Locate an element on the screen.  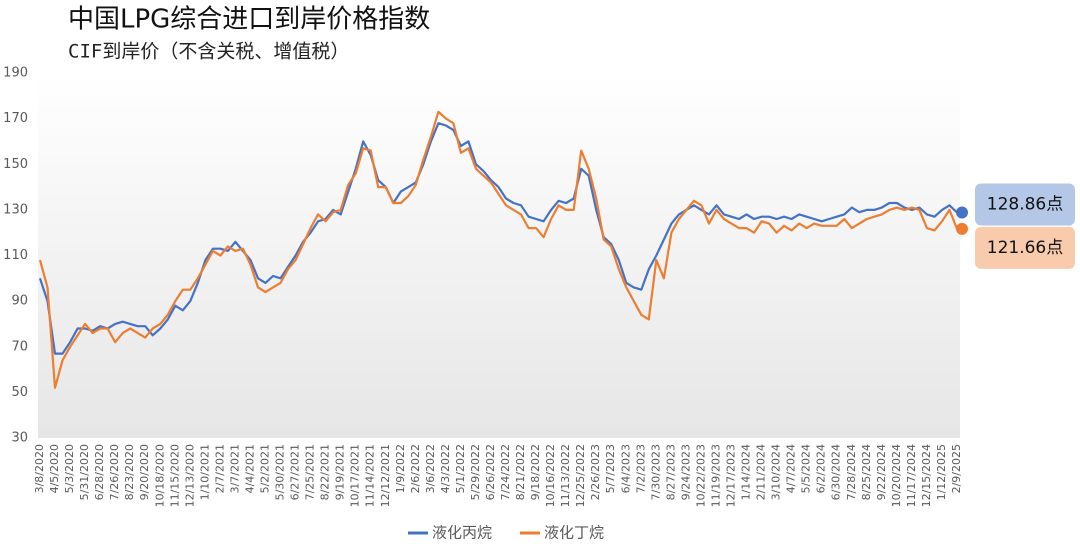
x-tick-label: 12/13/2020 is located at coordinates (189, 475).